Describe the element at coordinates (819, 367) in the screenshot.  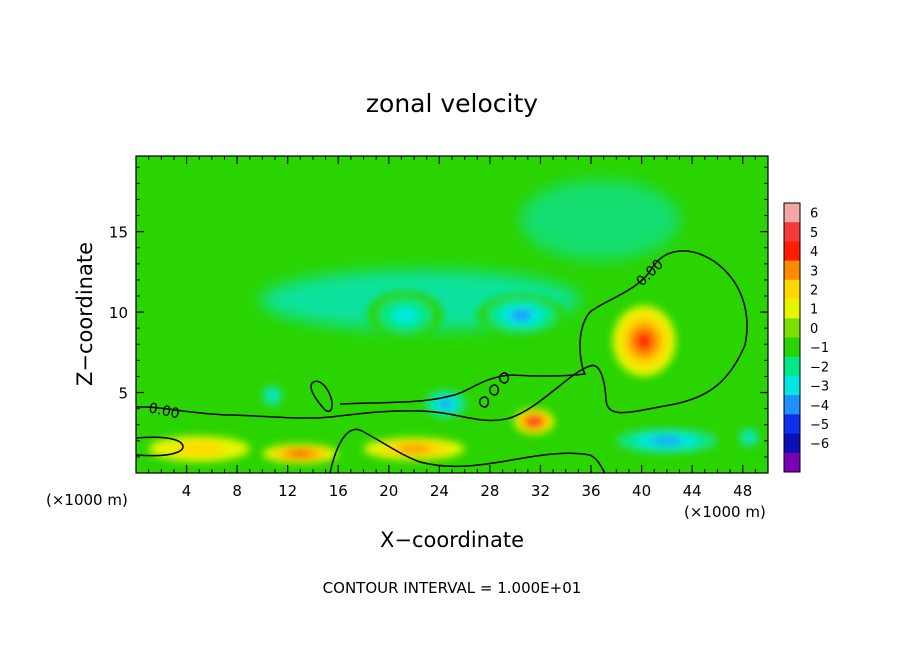
I see `colorbar-label: −2` at that location.